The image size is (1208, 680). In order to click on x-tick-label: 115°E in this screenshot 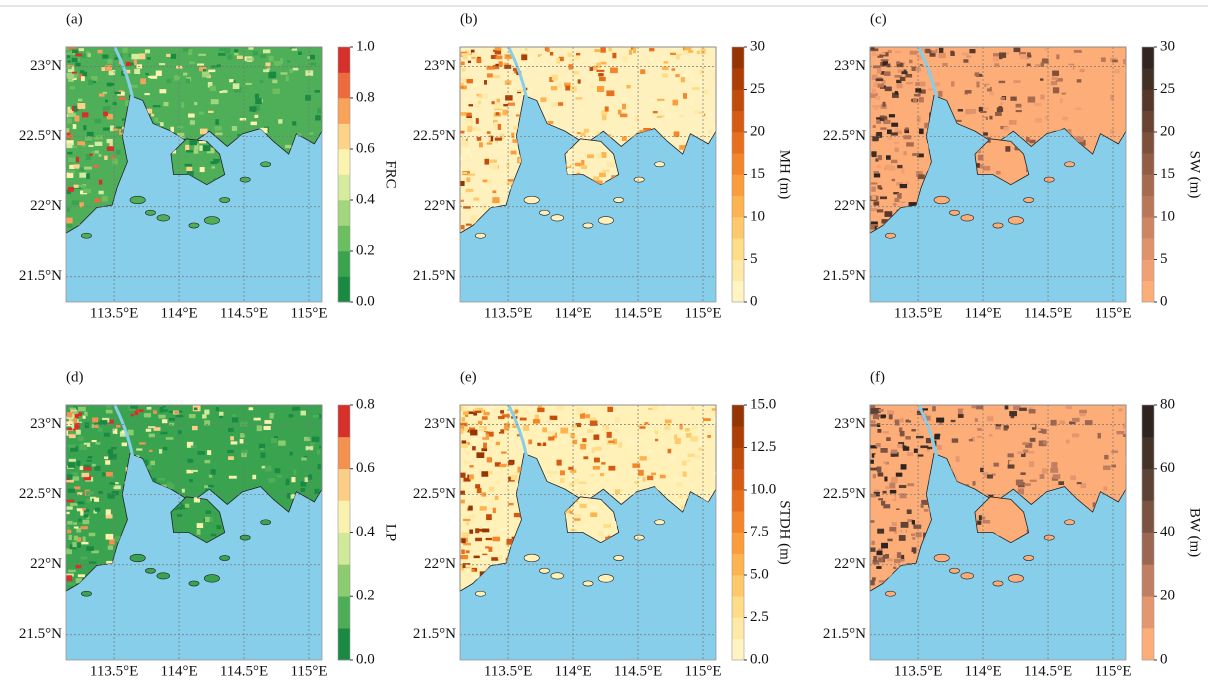, I will do `click(308, 671)`.